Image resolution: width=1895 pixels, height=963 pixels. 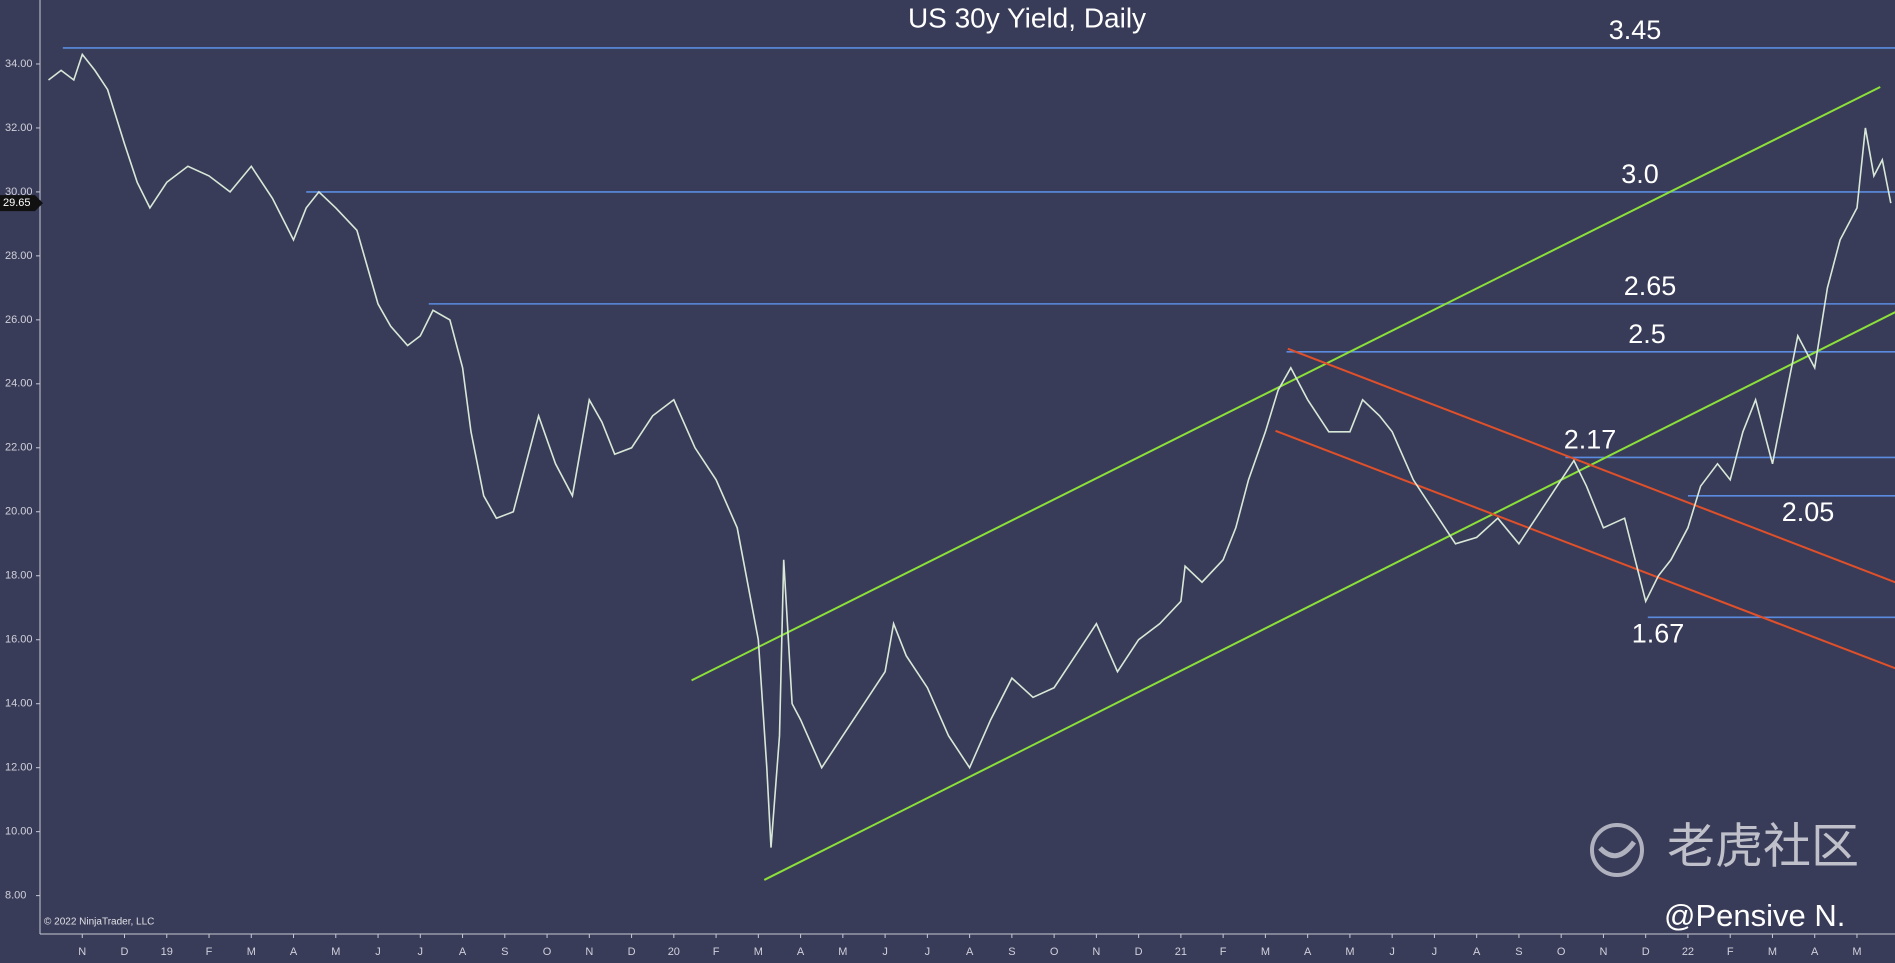 I want to click on y-tick-label: 8.00, so click(x=15, y=896).